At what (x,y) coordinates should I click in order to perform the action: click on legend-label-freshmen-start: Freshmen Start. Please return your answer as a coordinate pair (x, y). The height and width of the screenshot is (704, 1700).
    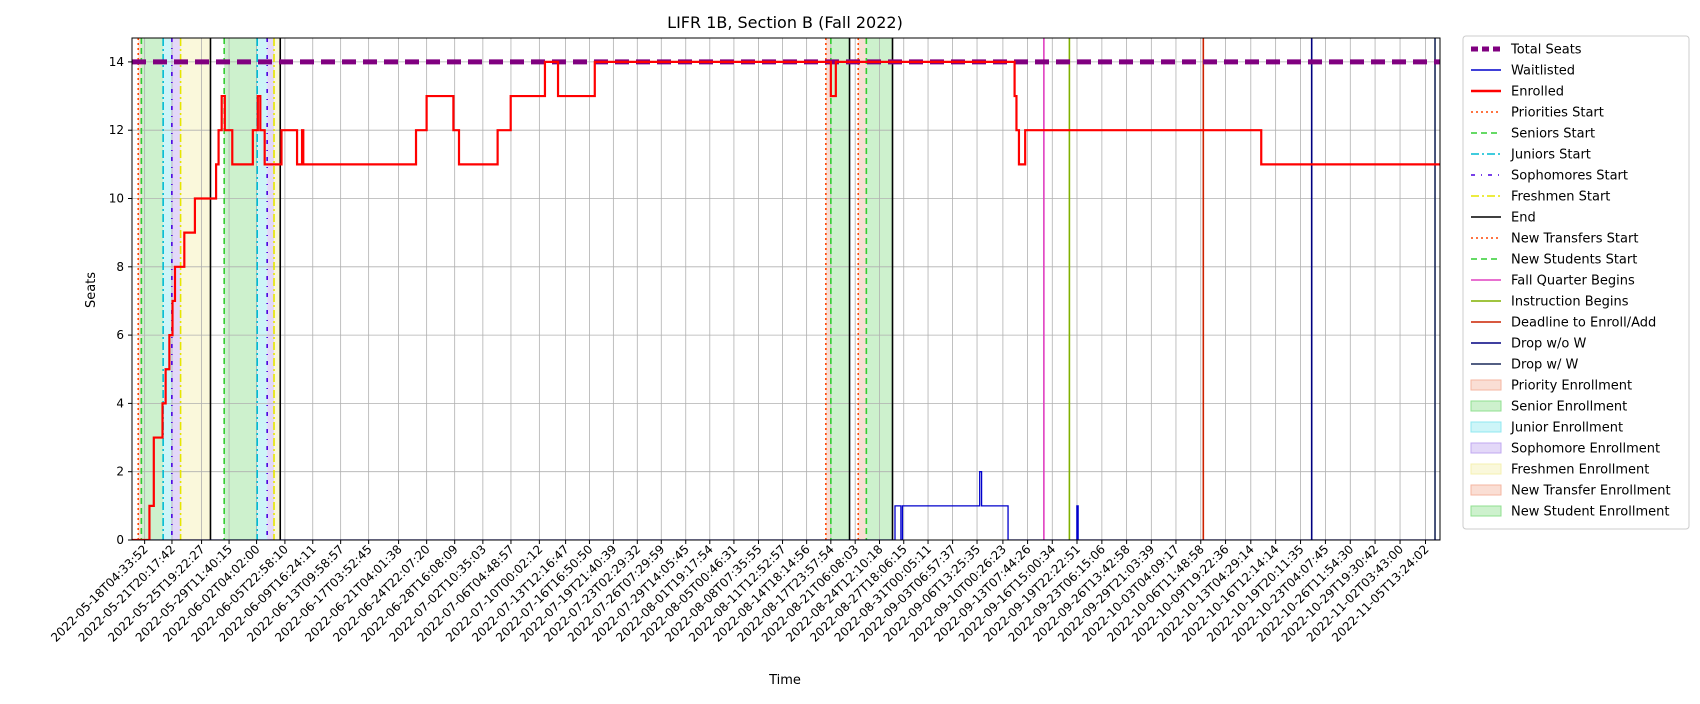
    Looking at the image, I should click on (1560, 197).